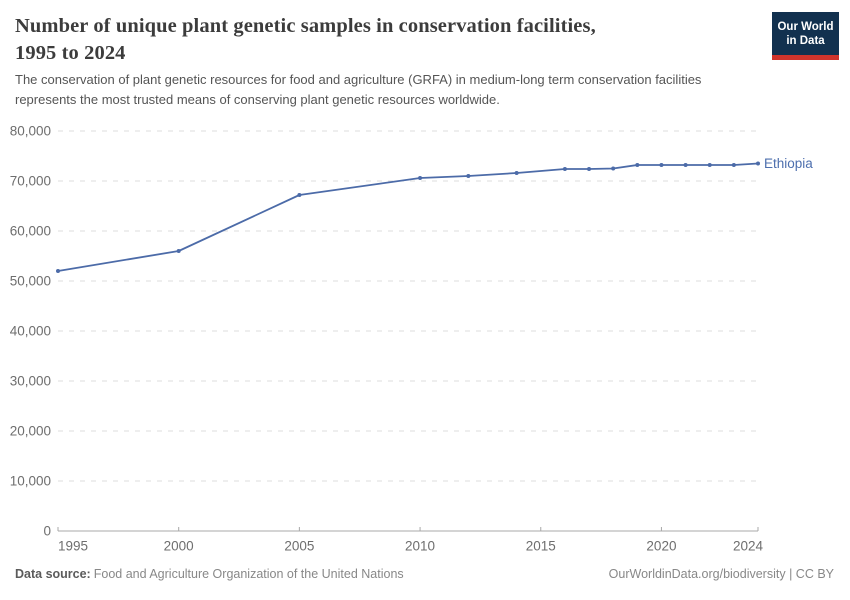  Describe the element at coordinates (53, 574) in the screenshot. I see `data-source-label: Data source:` at that location.